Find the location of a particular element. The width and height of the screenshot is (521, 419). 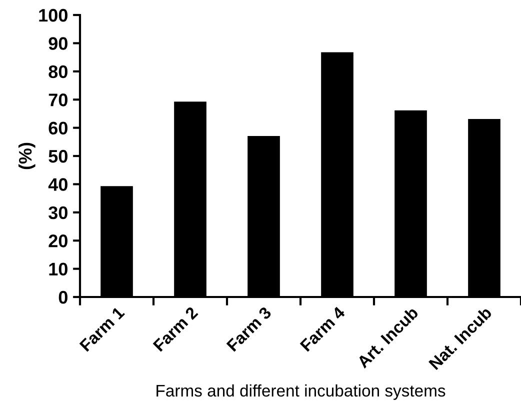

y-tick-label: 90 is located at coordinates (58, 43).